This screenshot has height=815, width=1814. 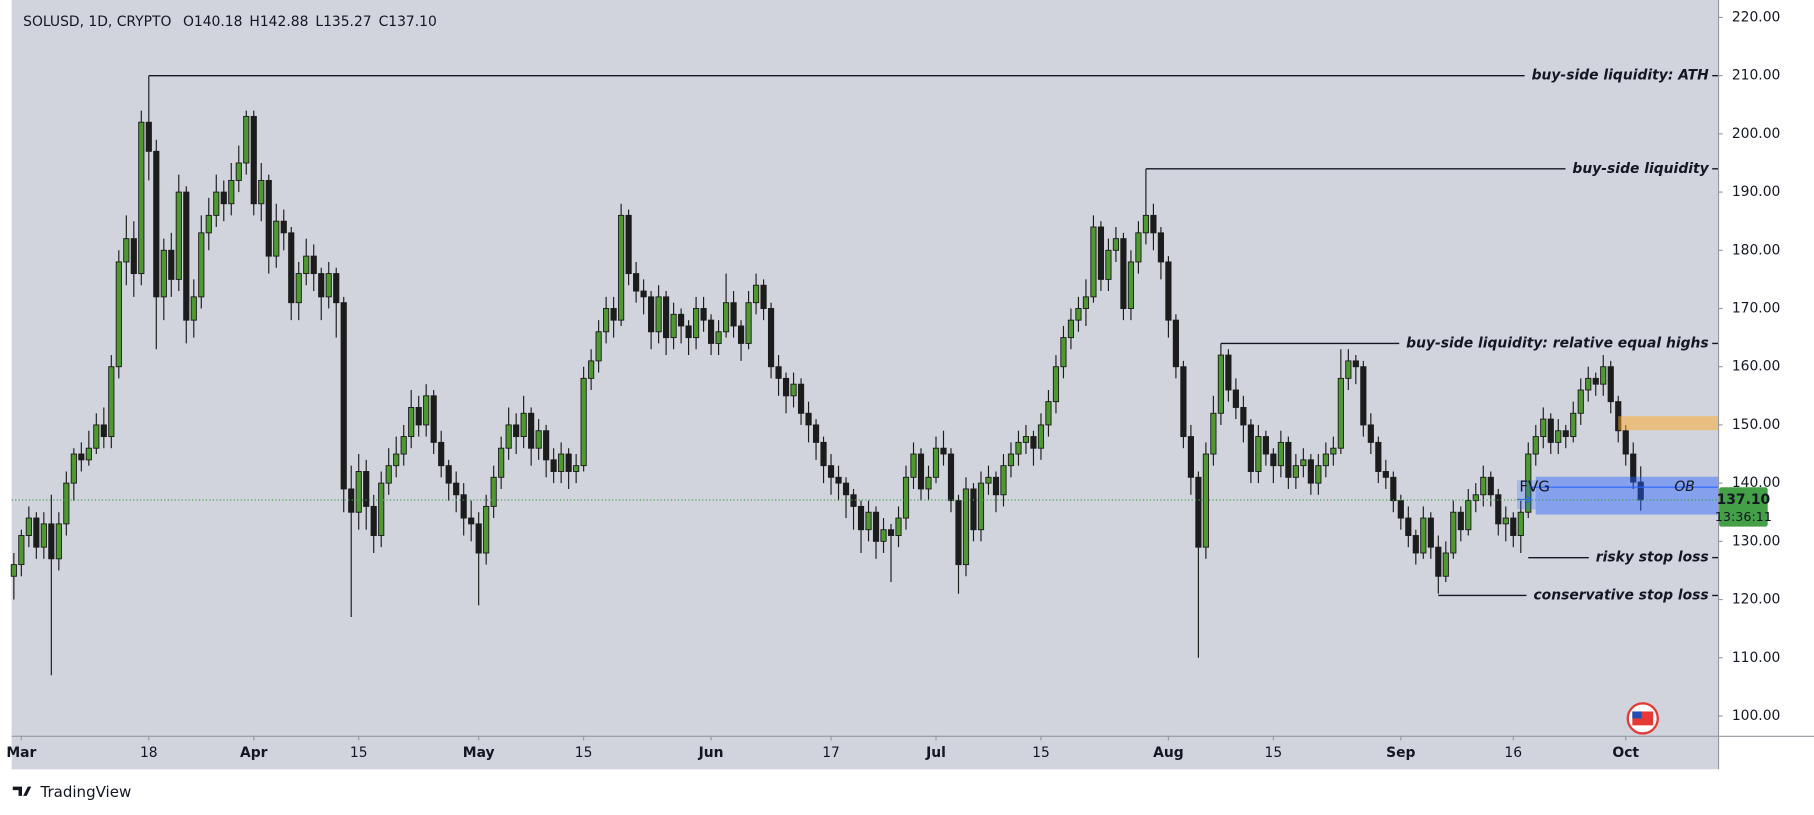 What do you see at coordinates (1756, 192) in the screenshot?
I see `y-tick-label: 190.00` at bounding box center [1756, 192].